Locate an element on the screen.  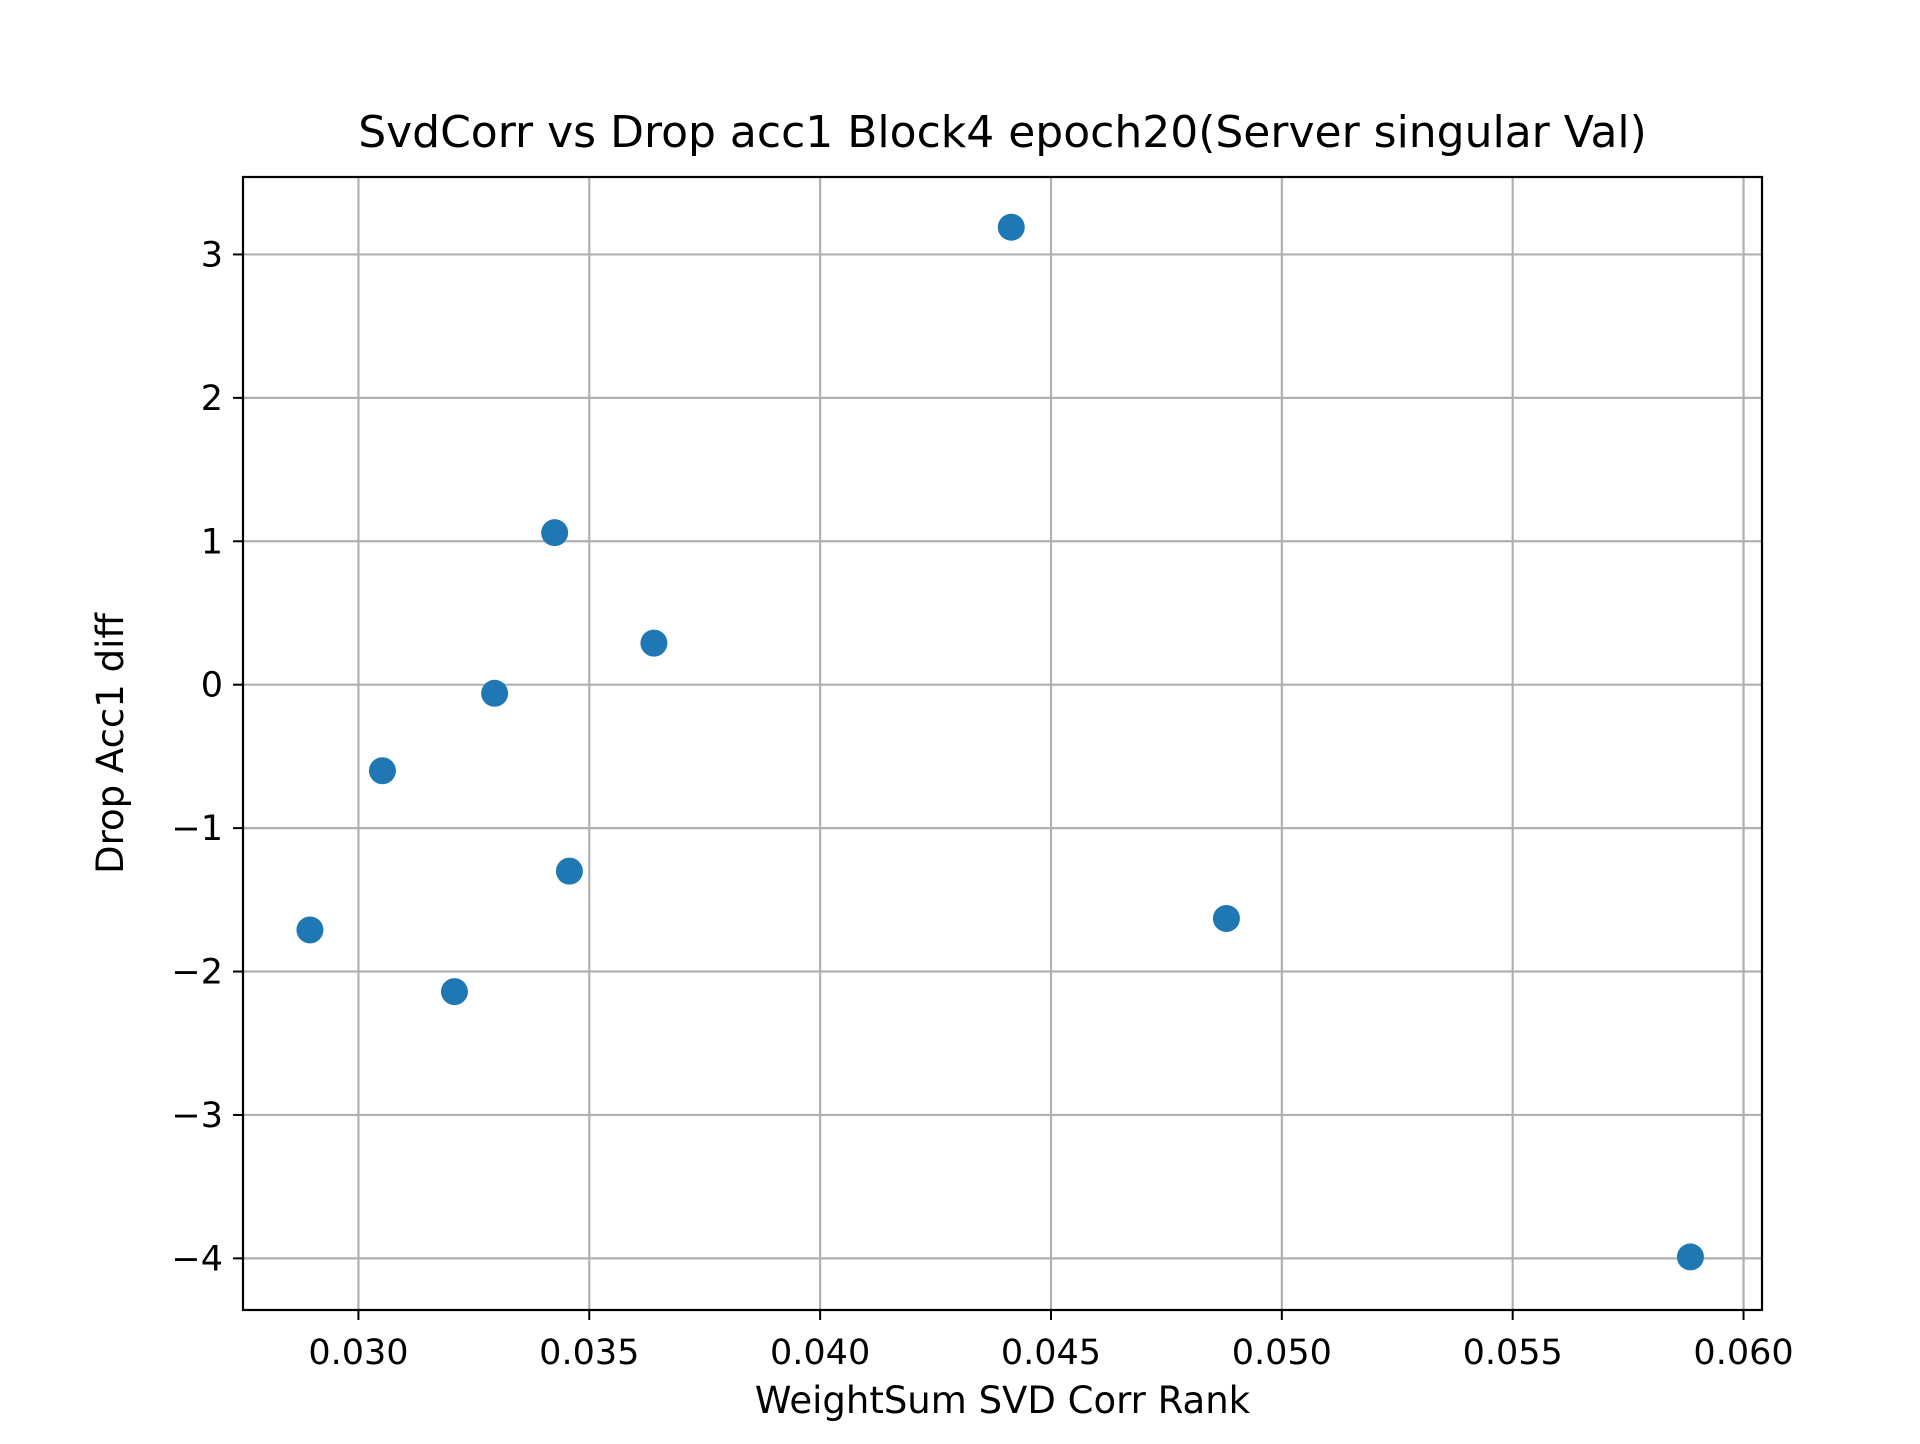
y-tick-label: −1 is located at coordinates (197, 829).